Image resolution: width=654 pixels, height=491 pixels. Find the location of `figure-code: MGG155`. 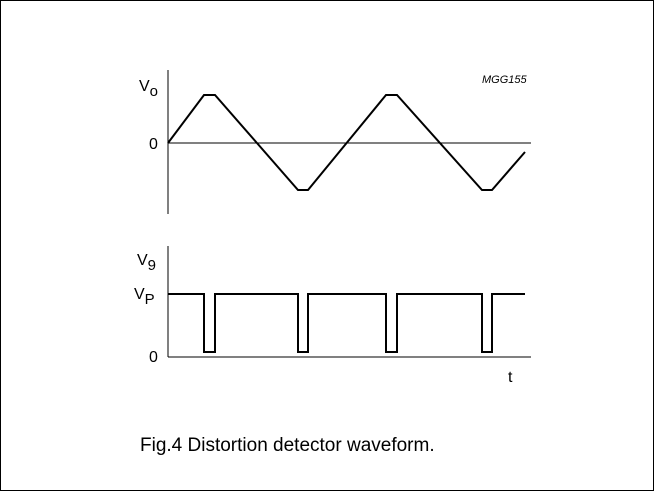

figure-code: MGG155 is located at coordinates (505, 80).